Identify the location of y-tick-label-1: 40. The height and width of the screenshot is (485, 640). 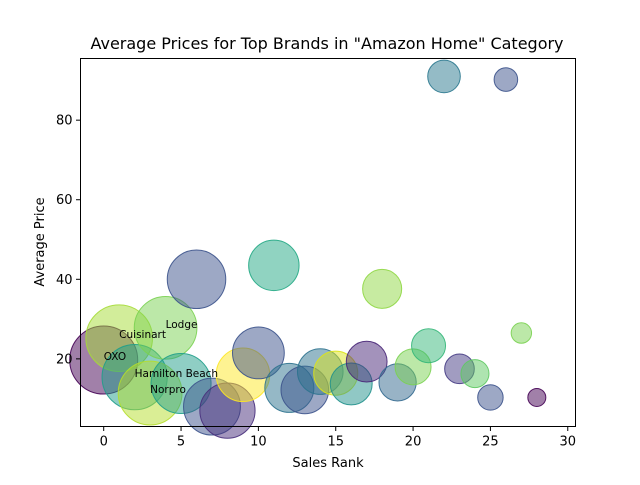
(64, 280).